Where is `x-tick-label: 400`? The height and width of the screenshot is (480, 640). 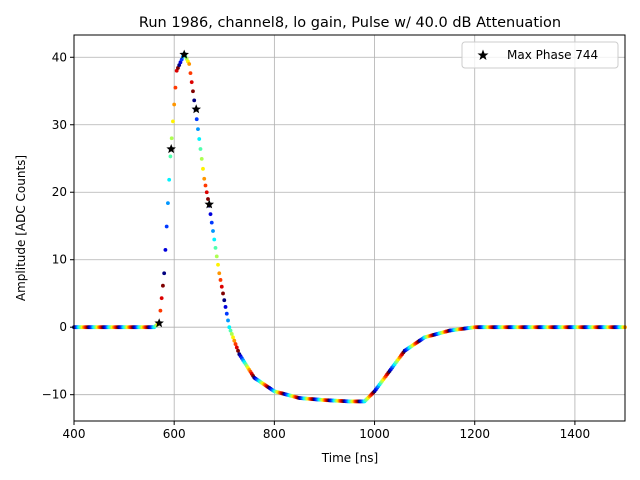 x-tick-label: 400 is located at coordinates (74, 434).